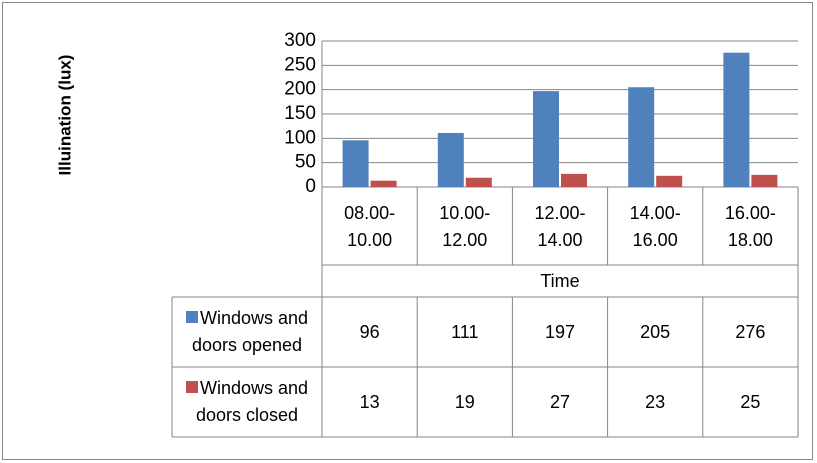  I want to click on legend-entry: Windows and doors closed, so click(247, 402).